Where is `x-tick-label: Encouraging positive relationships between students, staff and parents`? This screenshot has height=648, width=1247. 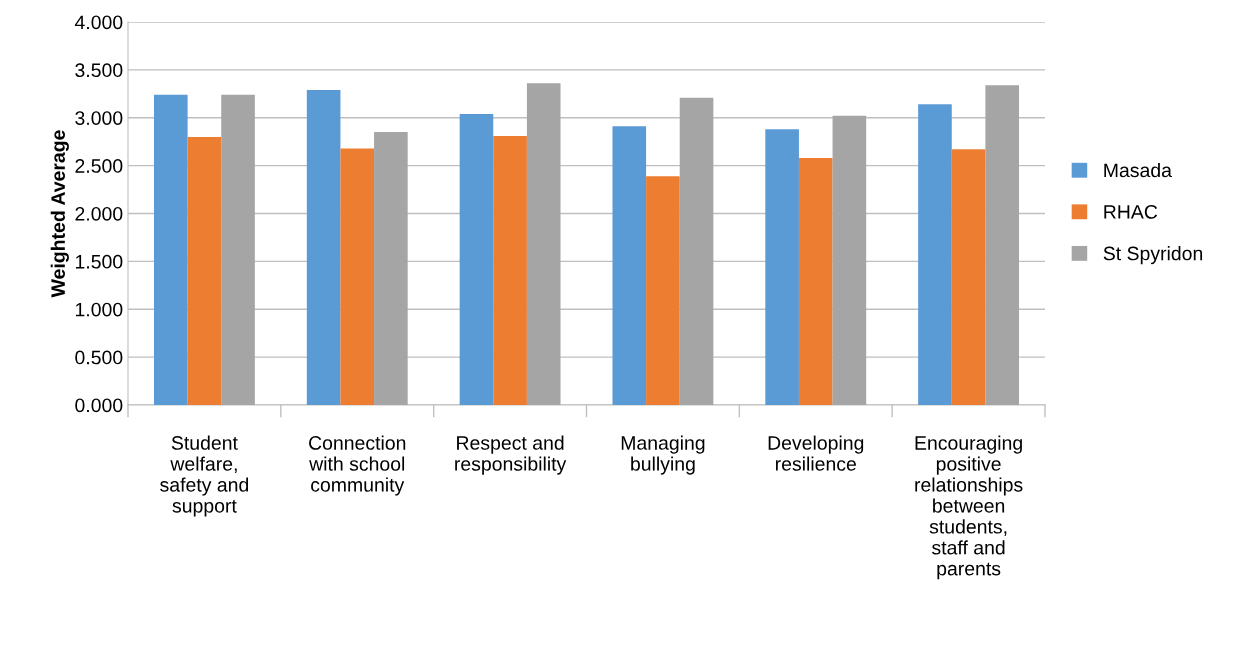
x-tick-label: Encouraging positive relationships between students, staff and parents is located at coordinates (969, 507).